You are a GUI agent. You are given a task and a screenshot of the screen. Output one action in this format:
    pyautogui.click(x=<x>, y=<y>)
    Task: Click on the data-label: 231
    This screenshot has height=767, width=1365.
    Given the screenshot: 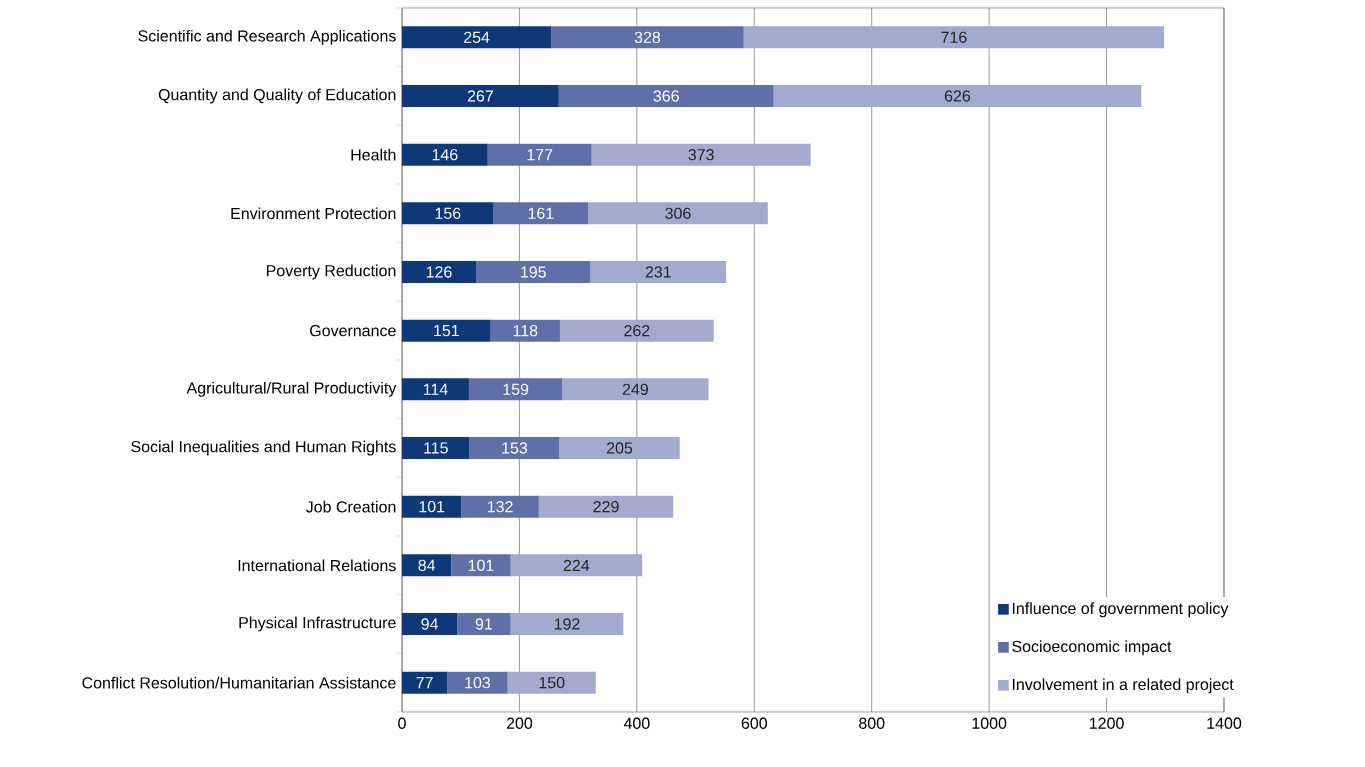 What is the action you would take?
    pyautogui.click(x=658, y=272)
    